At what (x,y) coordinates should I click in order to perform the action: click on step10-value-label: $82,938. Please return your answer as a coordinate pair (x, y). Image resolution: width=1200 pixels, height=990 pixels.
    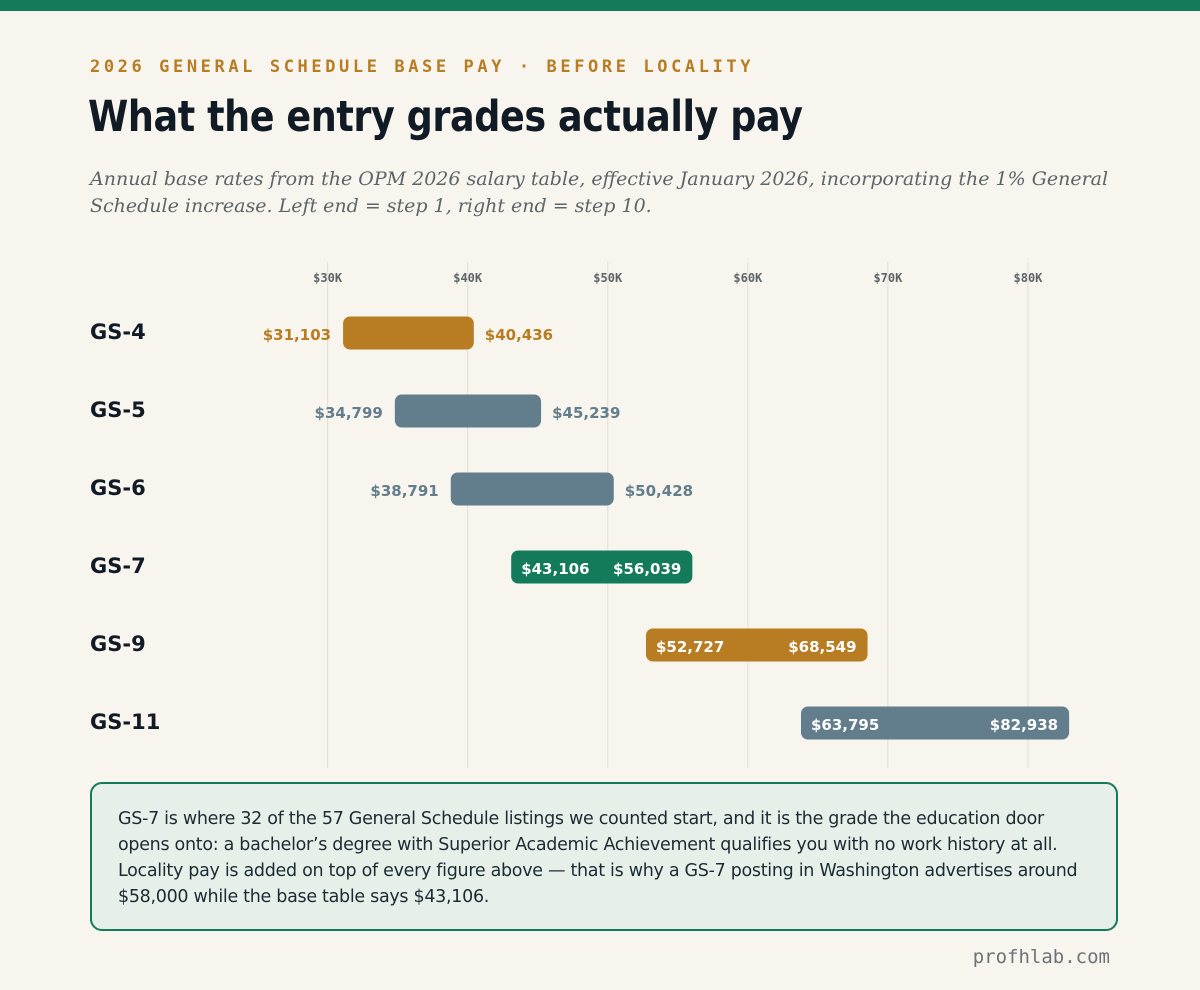
    Looking at the image, I should click on (1024, 725).